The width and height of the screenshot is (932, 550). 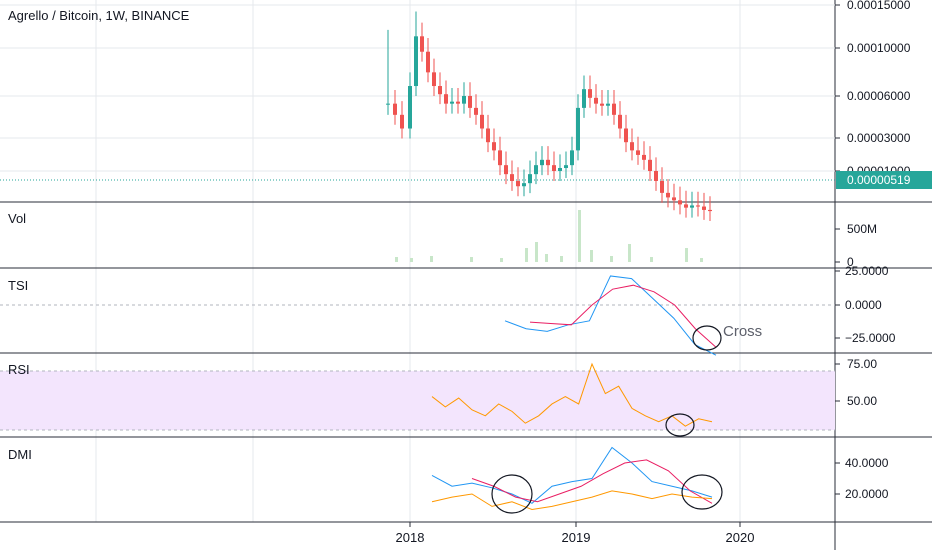 What do you see at coordinates (99, 15) in the screenshot?
I see `chart-title: Agrello / Bitcoin, 1W, BINANCE` at bounding box center [99, 15].